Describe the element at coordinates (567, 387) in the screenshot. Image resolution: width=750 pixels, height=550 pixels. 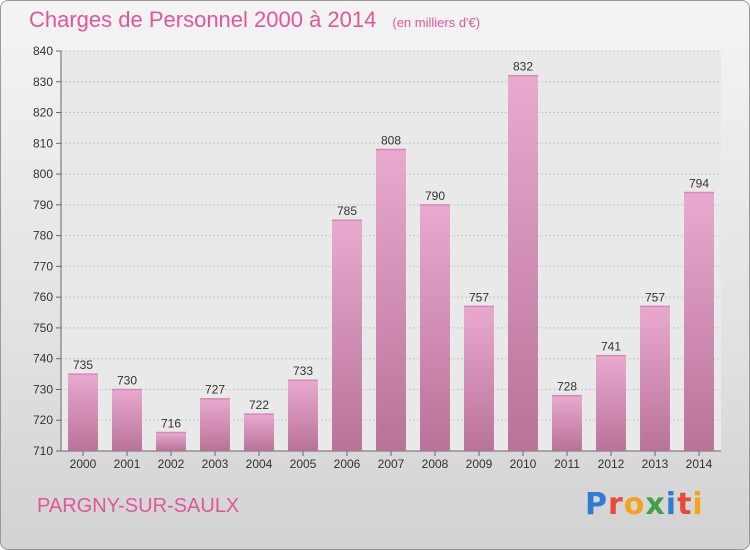
I see `data-label: 728` at that location.